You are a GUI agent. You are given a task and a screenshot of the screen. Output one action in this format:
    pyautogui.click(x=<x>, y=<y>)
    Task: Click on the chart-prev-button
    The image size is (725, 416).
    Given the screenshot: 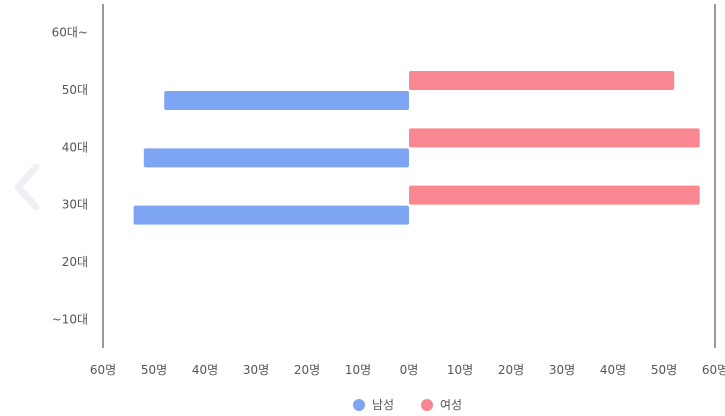 What is the action you would take?
    pyautogui.click(x=26, y=187)
    